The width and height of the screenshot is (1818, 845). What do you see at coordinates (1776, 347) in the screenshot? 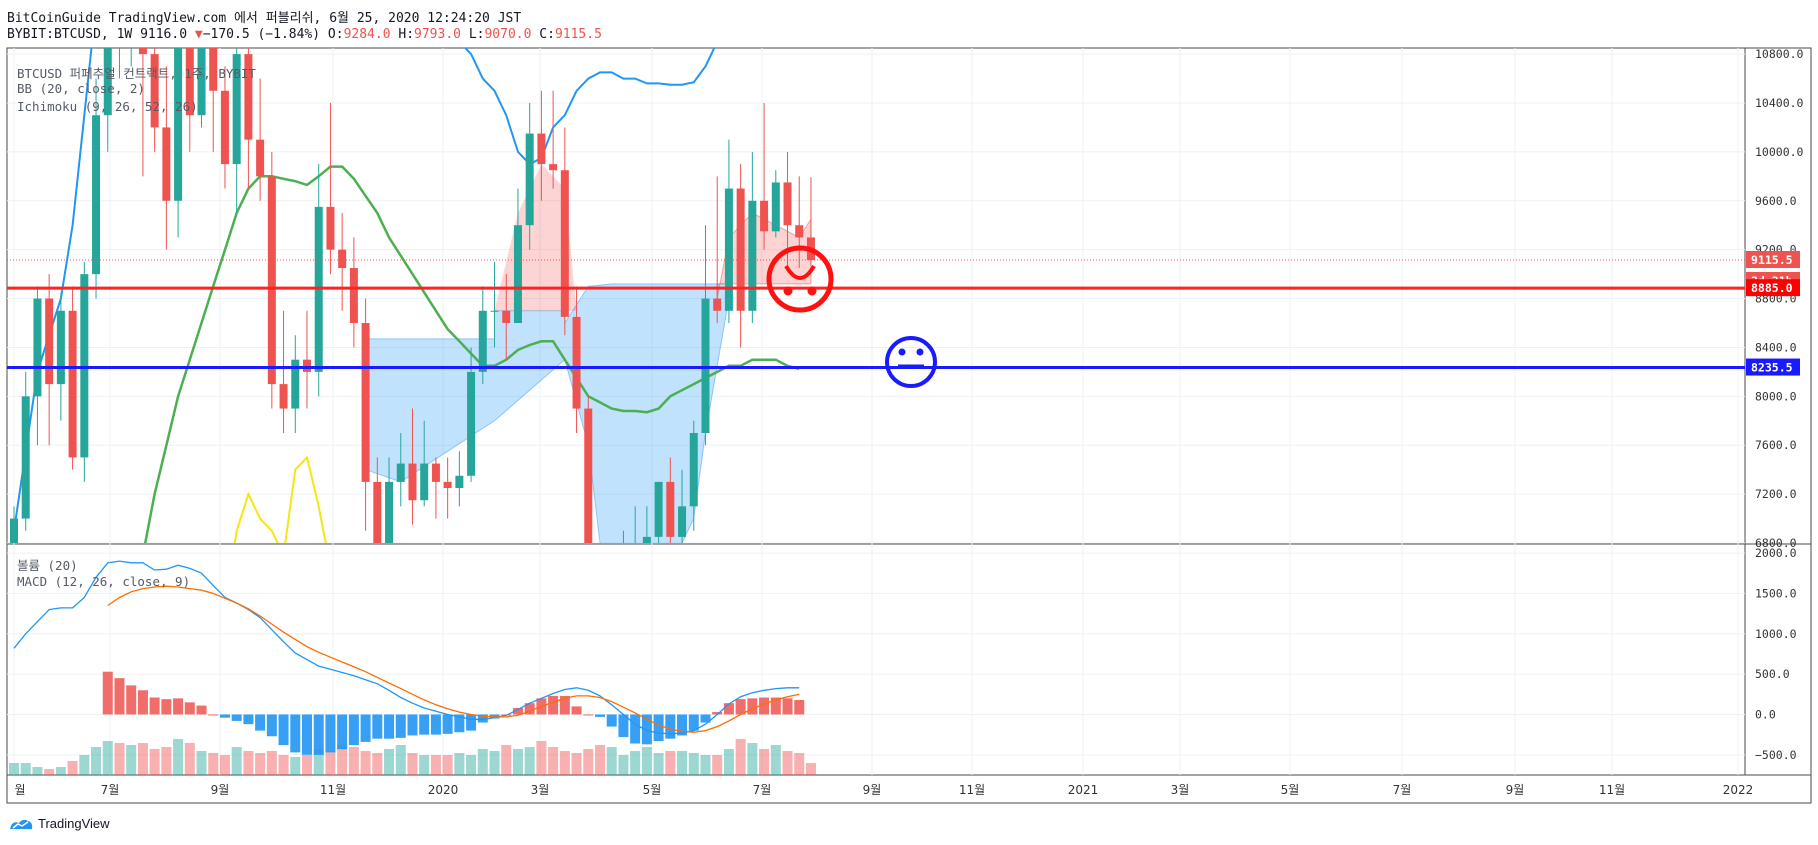
I see `price-tick-label: 8400.0` at bounding box center [1776, 347].